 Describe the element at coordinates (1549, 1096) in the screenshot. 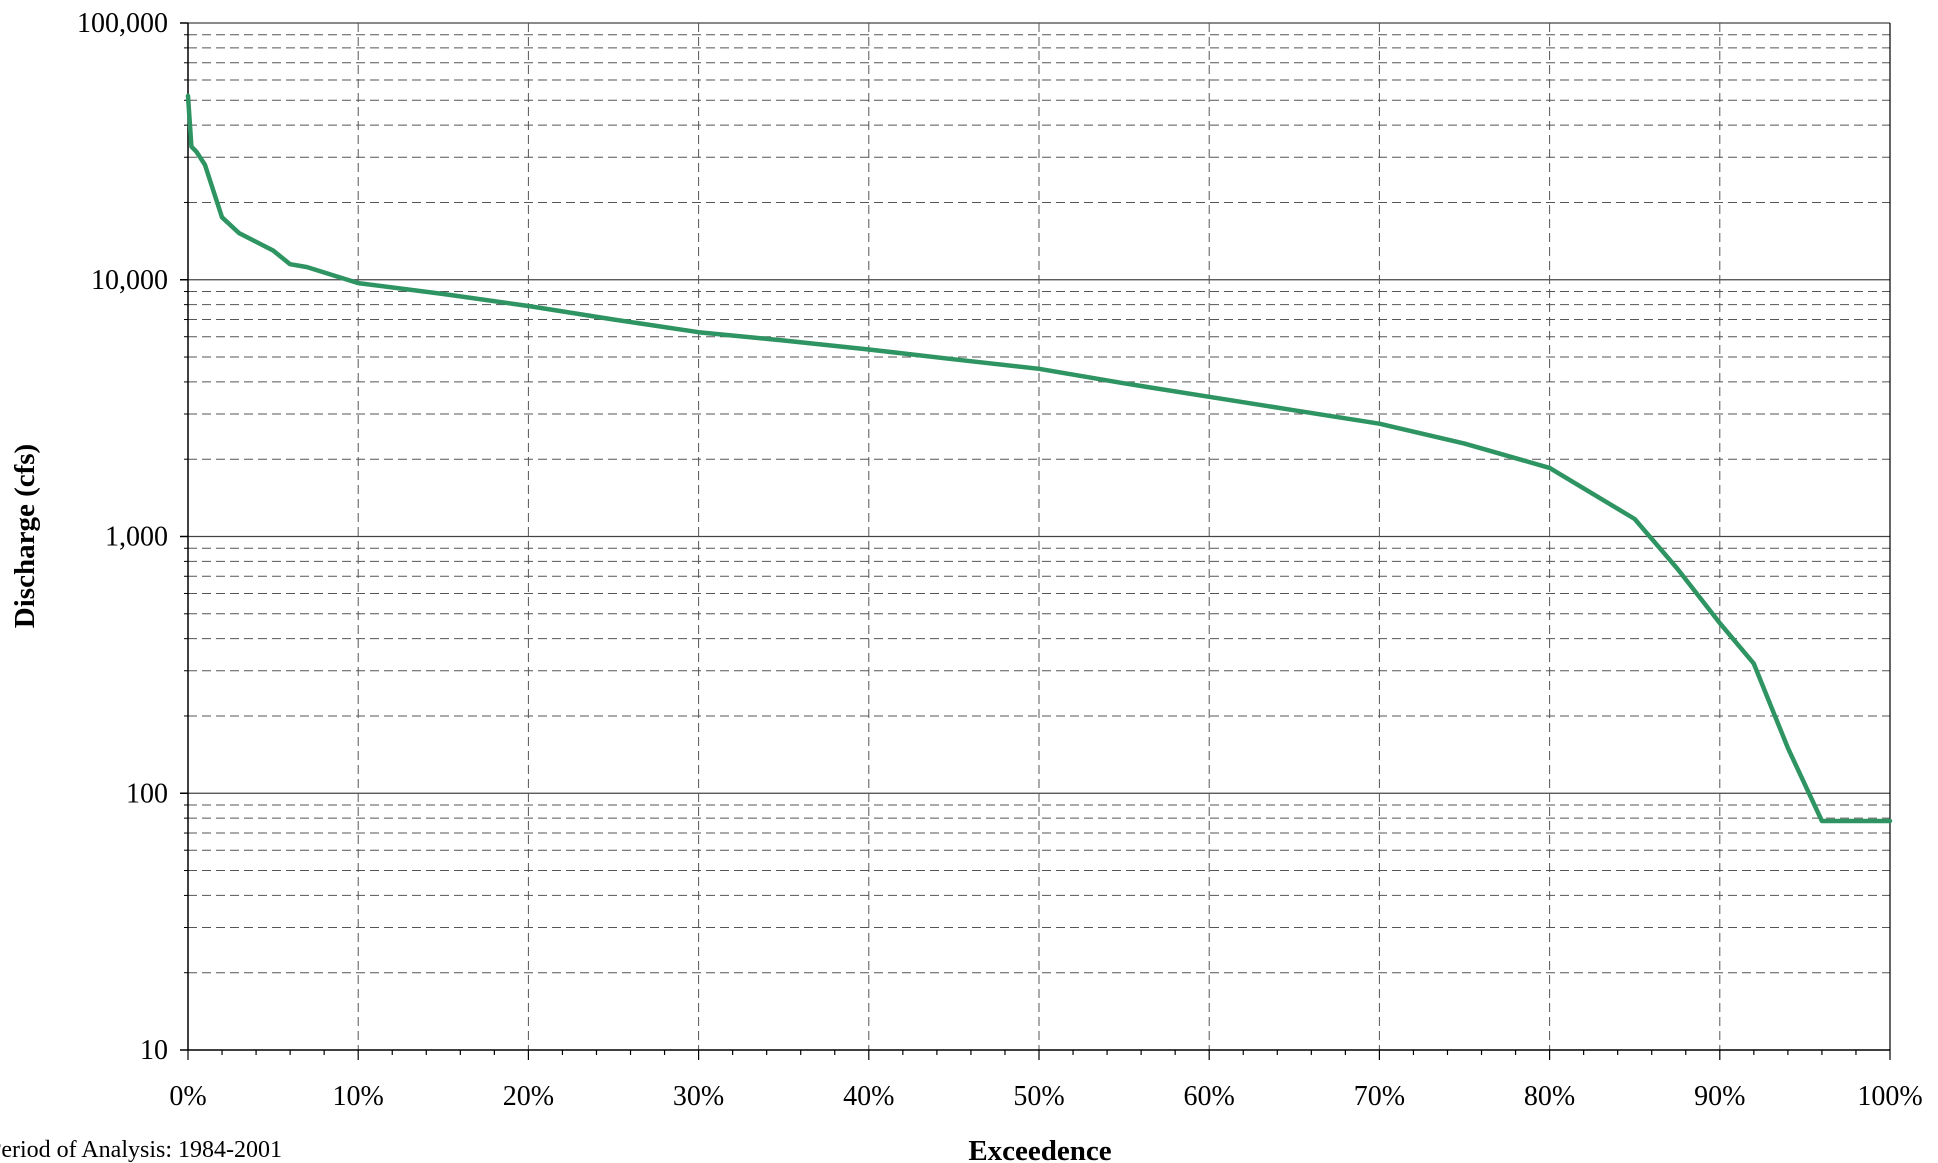

I see `x-tick-label: 80%` at that location.